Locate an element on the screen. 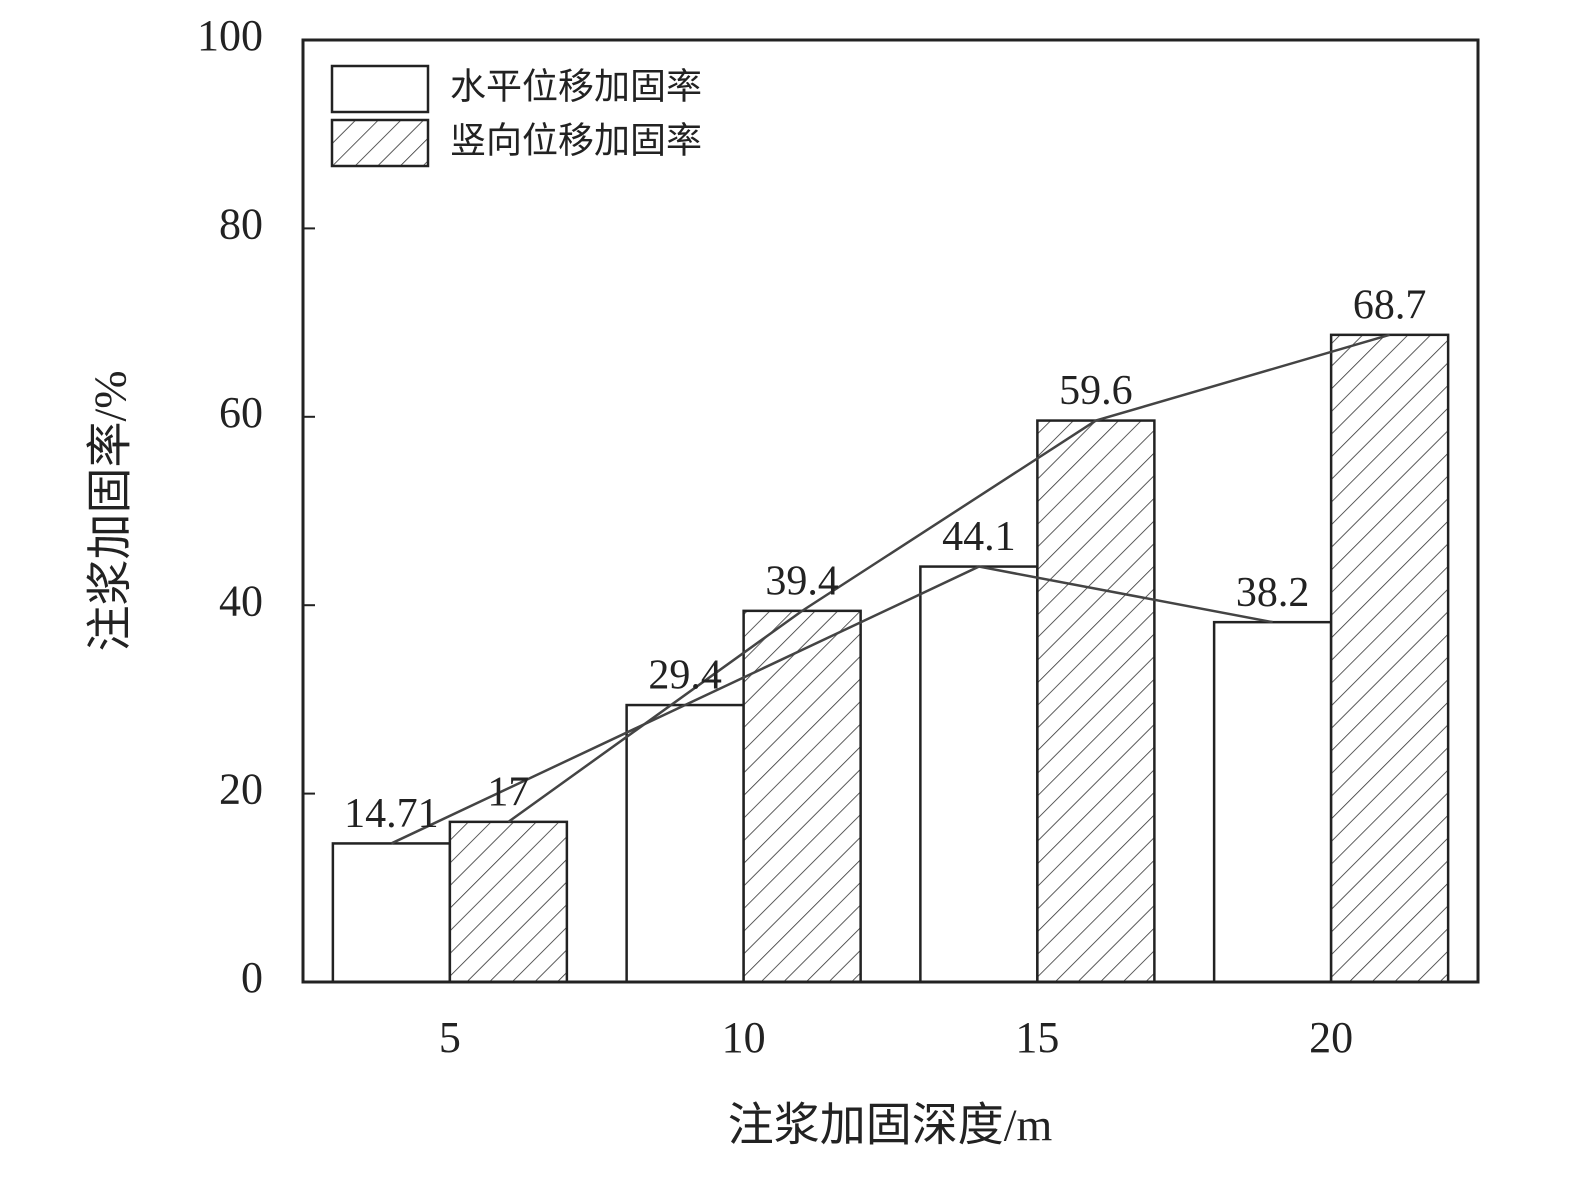  data-label: 39.4 is located at coordinates (802, 581).